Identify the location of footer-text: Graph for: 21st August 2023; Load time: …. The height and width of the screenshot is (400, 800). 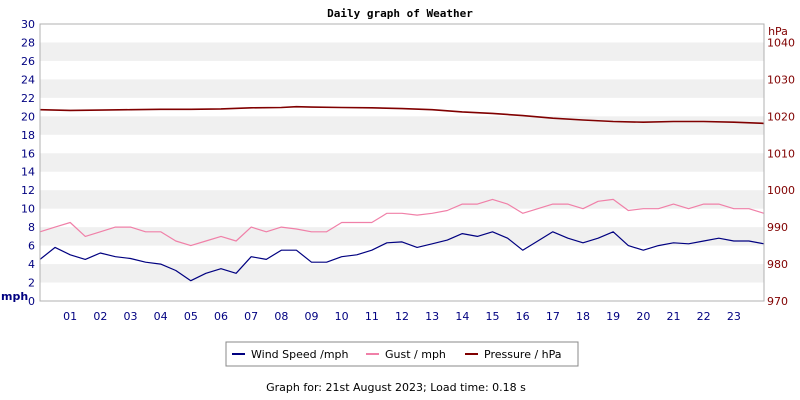
(396, 387).